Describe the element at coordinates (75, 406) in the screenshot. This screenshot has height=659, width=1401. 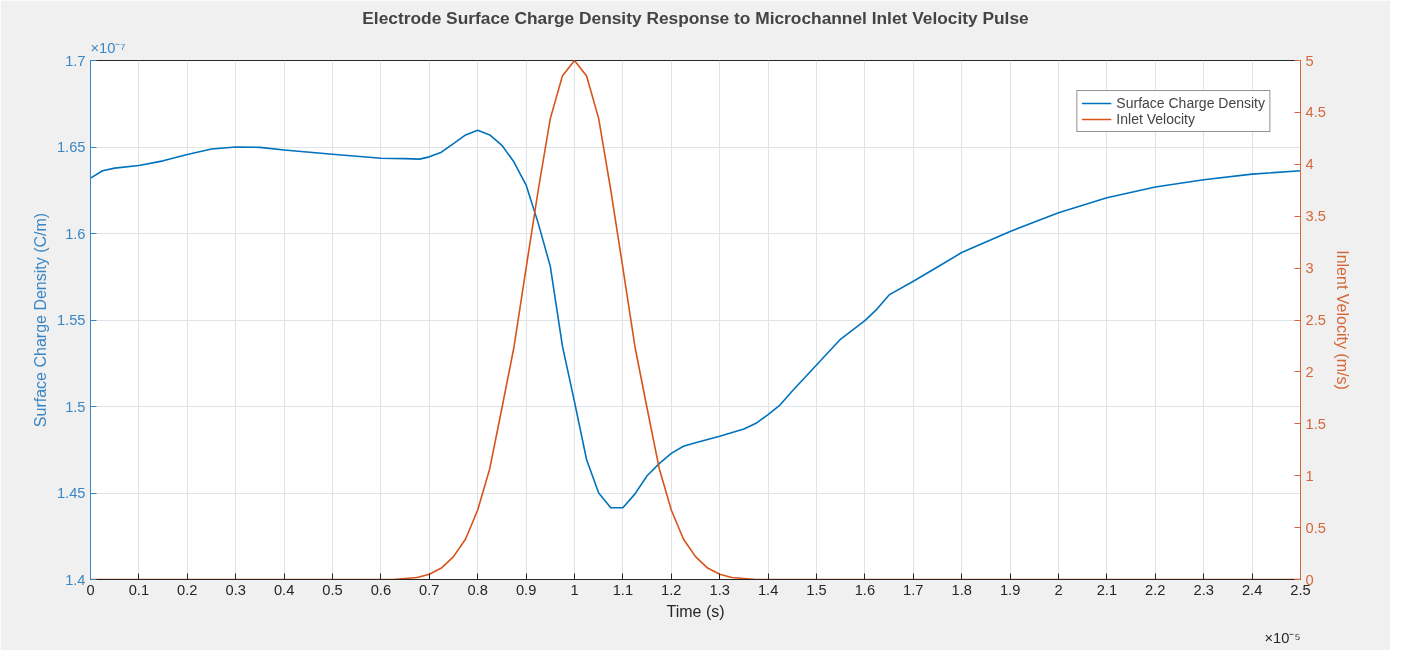
I see `y-tick-label: 1.5` at that location.